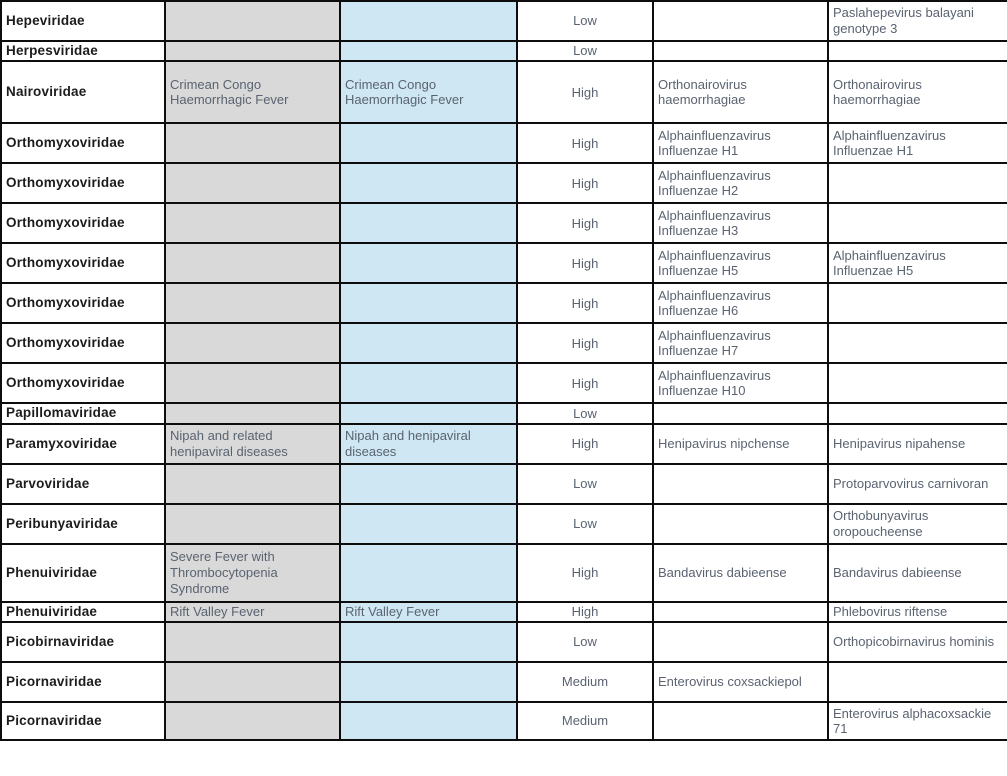 The image size is (1007, 776). I want to click on virus-species-right-cell: Orthobunyavirus oropoucheense, so click(917, 523).